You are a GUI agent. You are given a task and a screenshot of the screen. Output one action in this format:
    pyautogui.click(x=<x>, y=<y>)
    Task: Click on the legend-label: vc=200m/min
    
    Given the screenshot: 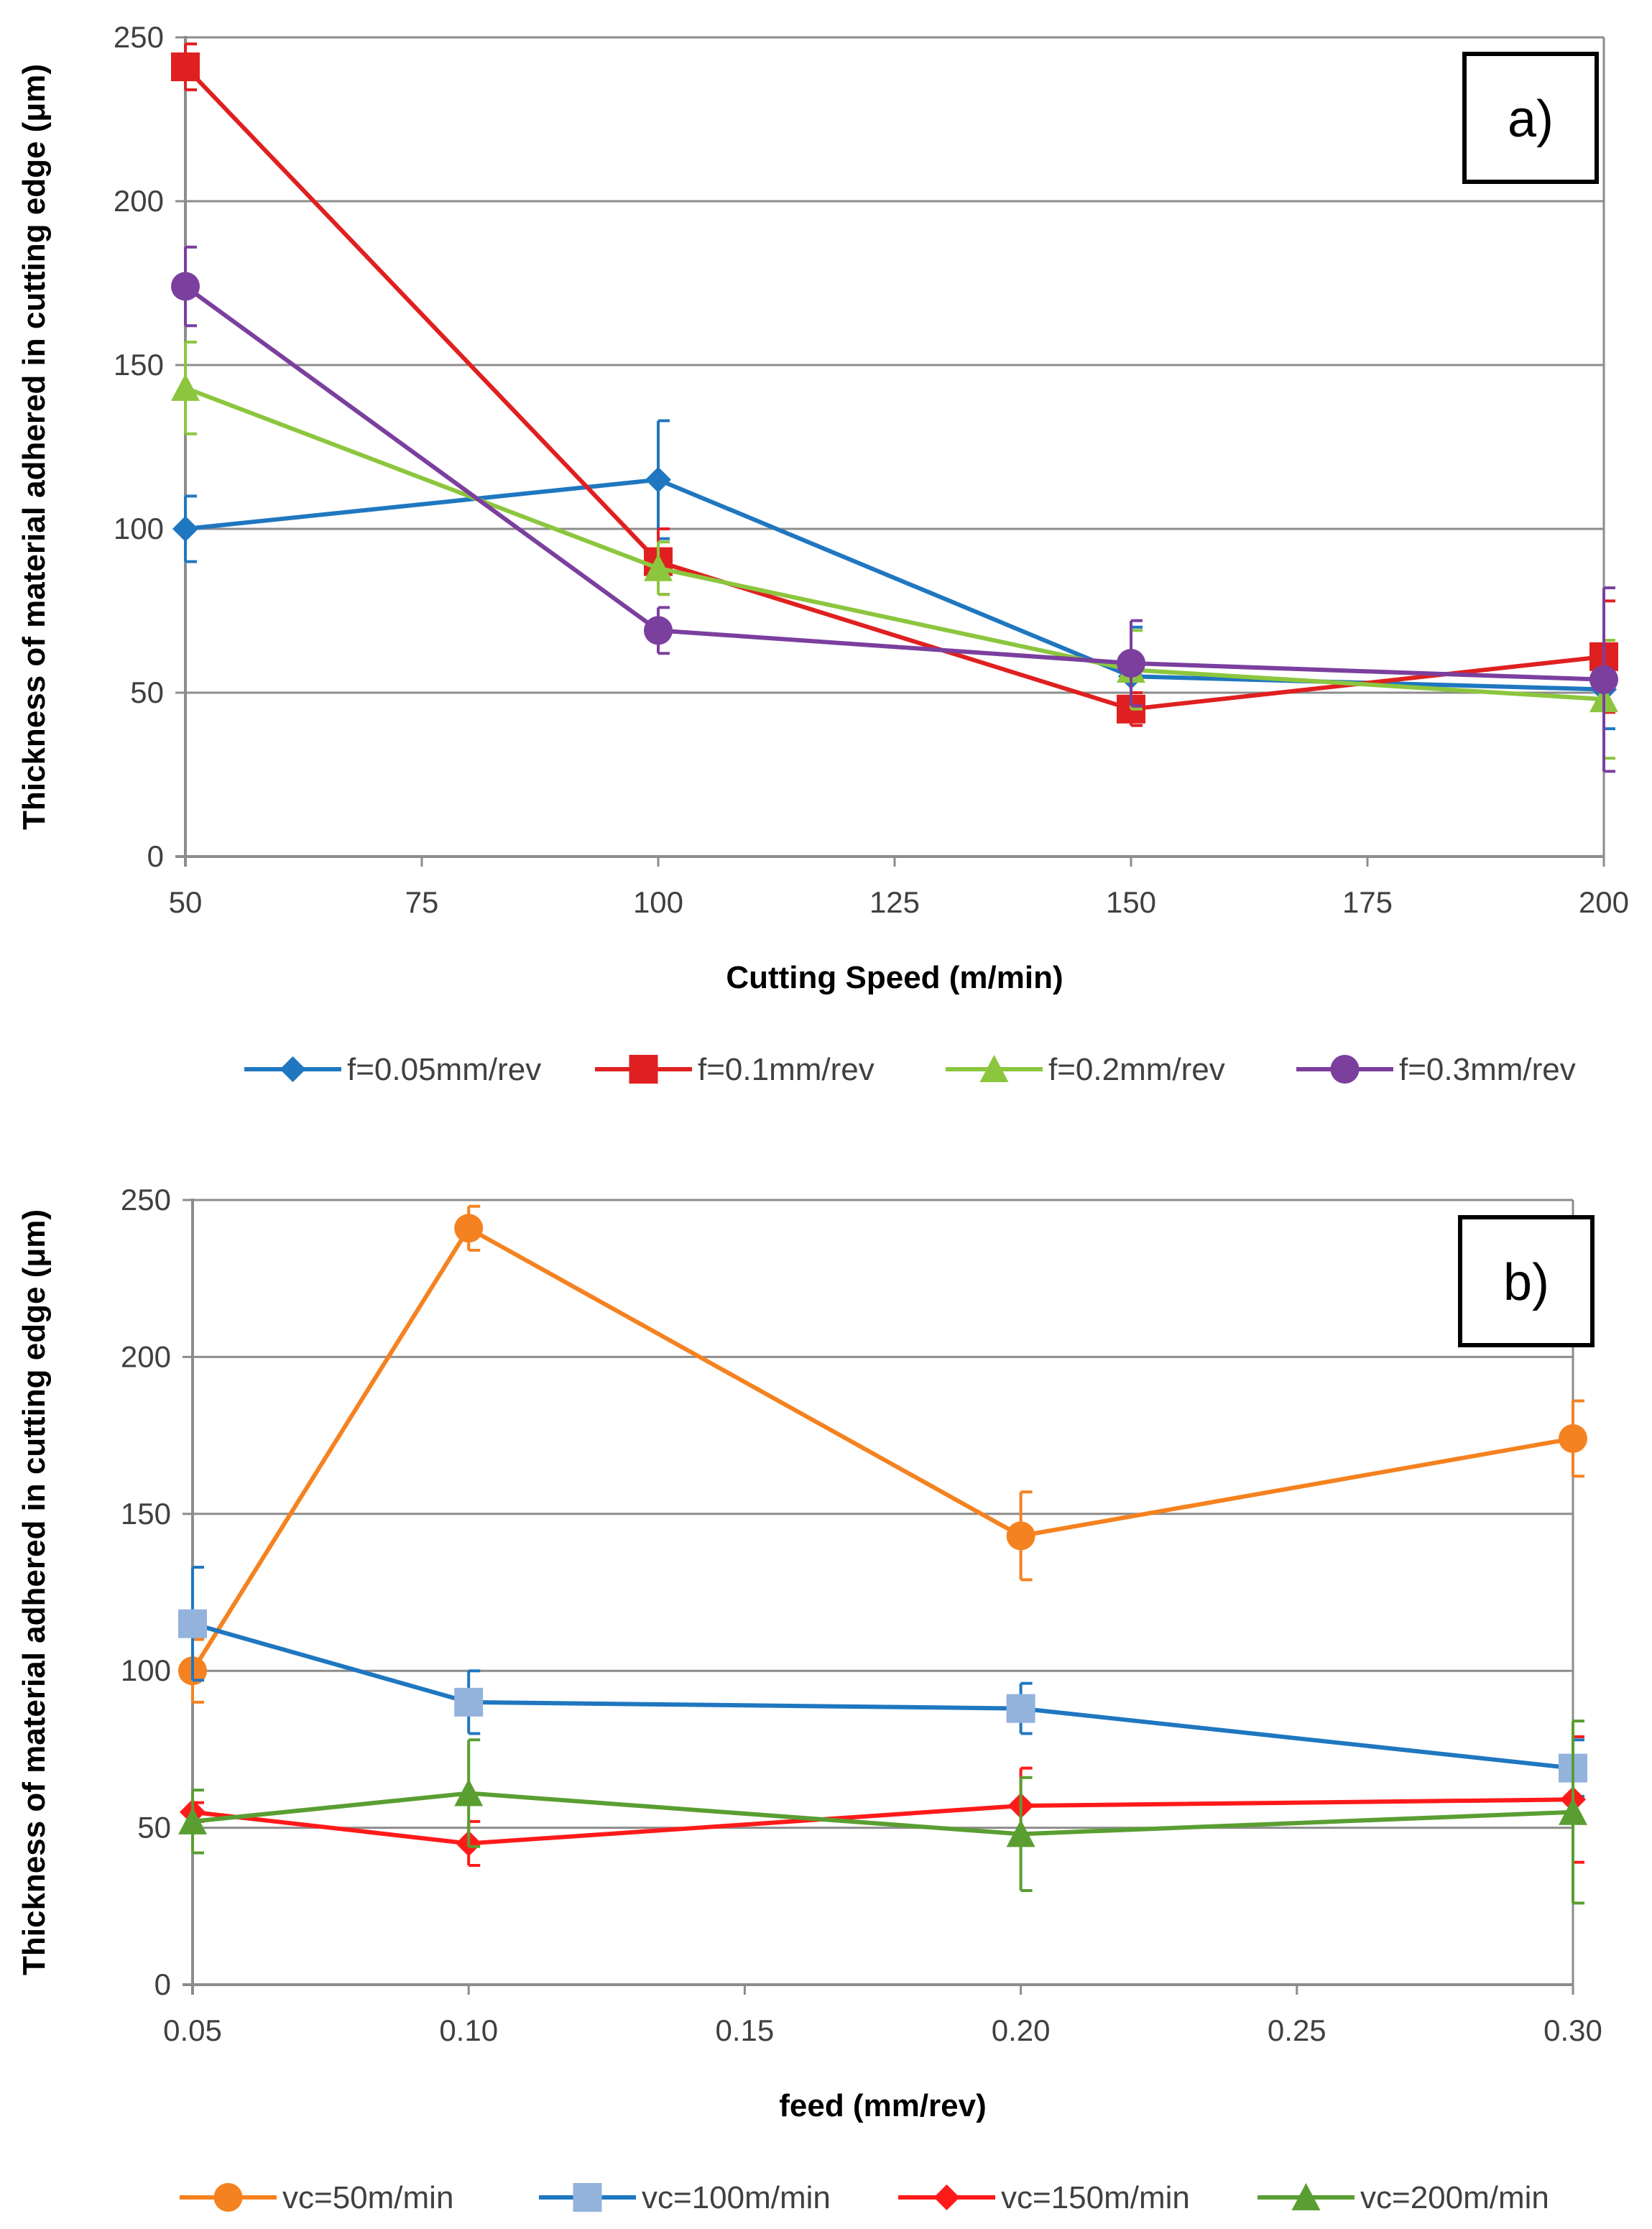 What is the action you would take?
    pyautogui.click(x=1454, y=2197)
    